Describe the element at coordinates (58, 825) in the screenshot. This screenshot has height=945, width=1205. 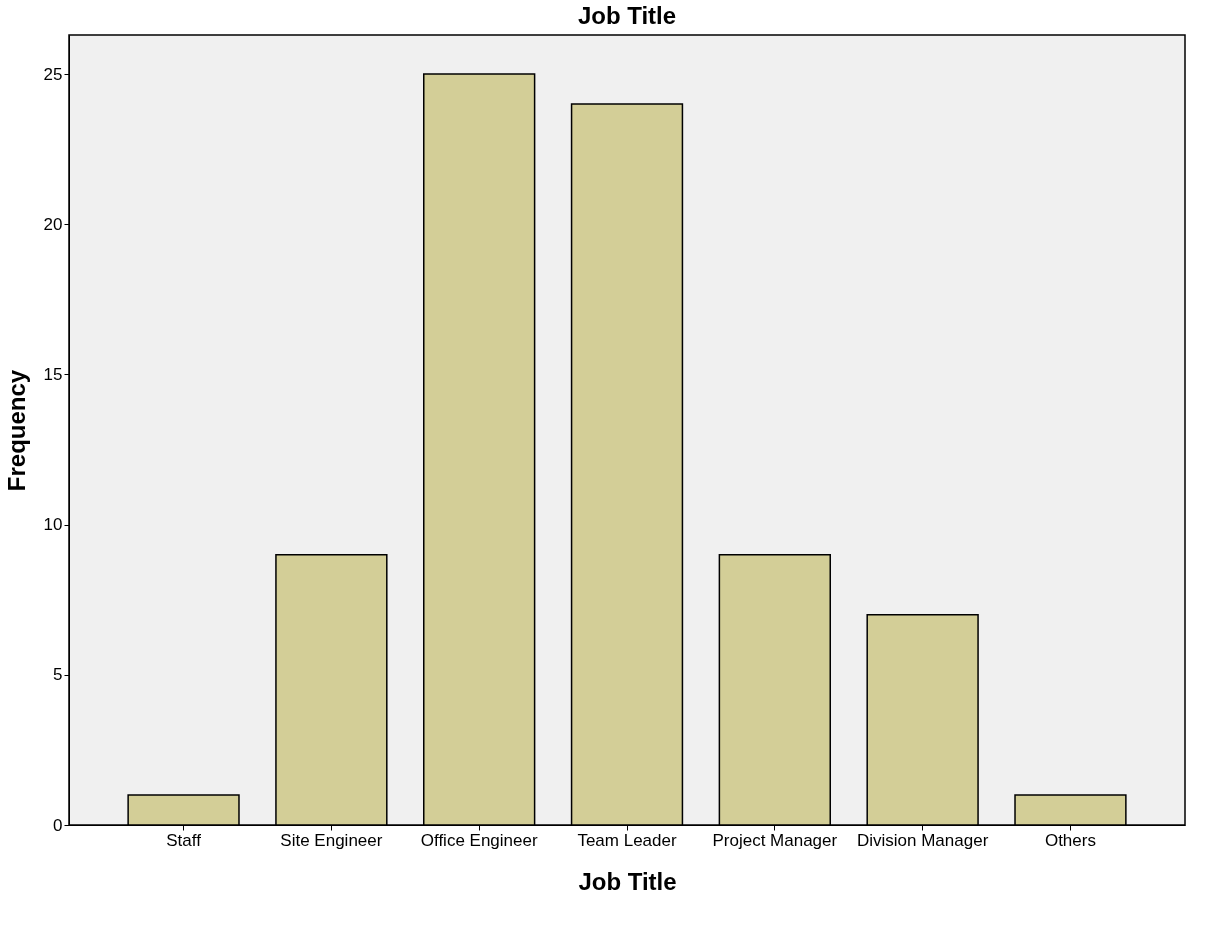
I see `y-tick-label: 0` at that location.